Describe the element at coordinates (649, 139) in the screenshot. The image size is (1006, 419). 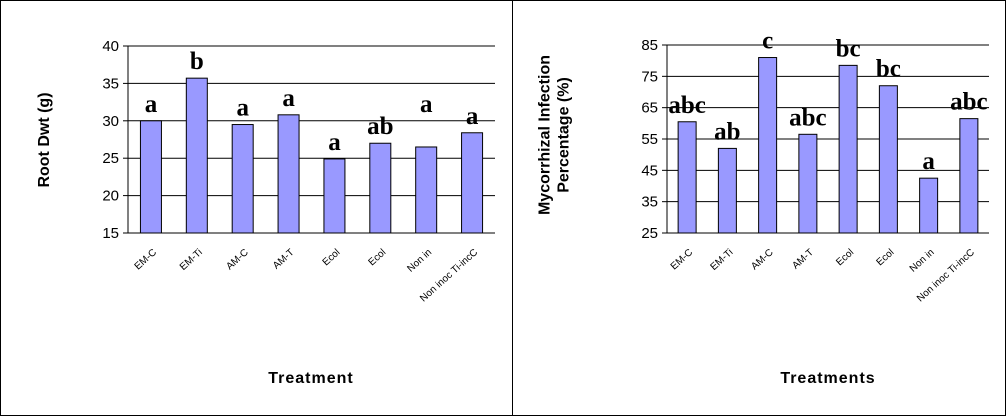
I see `y-tick-label: 55` at that location.